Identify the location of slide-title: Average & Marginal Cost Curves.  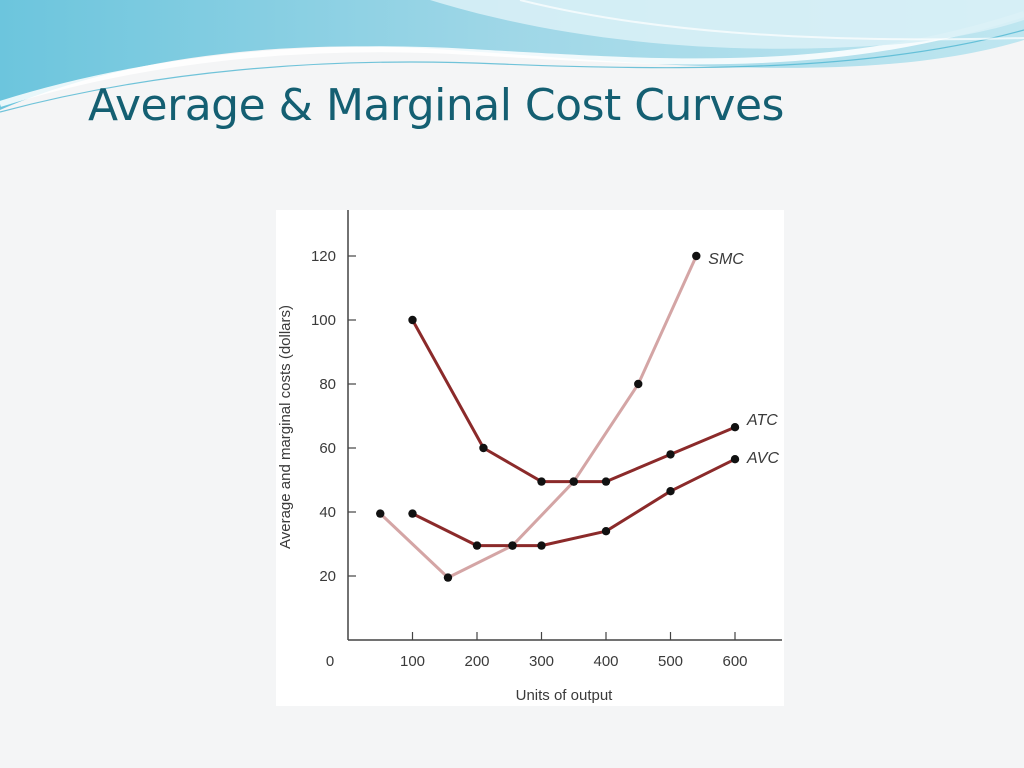
(436, 105).